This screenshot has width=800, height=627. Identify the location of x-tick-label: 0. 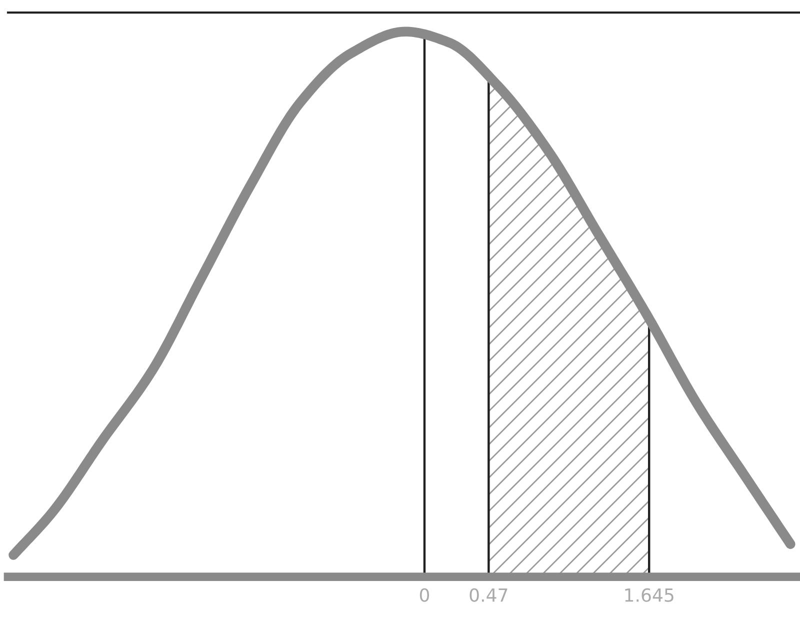
(425, 595).